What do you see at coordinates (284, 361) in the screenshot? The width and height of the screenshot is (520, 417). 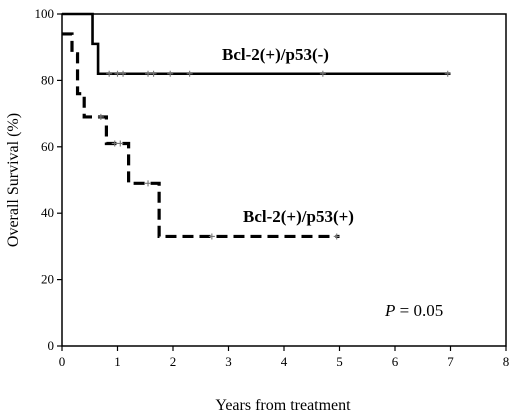 I see `x-tick-label: 4` at bounding box center [284, 361].